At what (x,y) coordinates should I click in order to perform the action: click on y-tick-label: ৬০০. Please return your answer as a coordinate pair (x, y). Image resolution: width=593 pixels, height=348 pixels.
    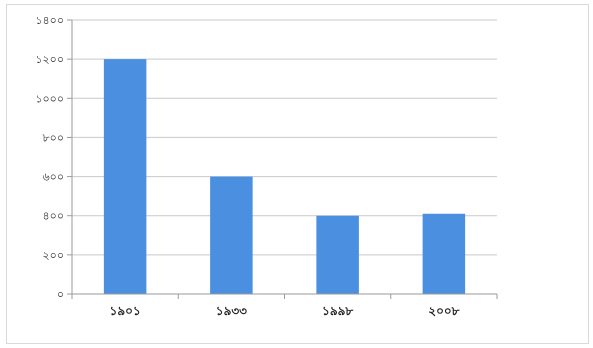
    Looking at the image, I should click on (53, 177).